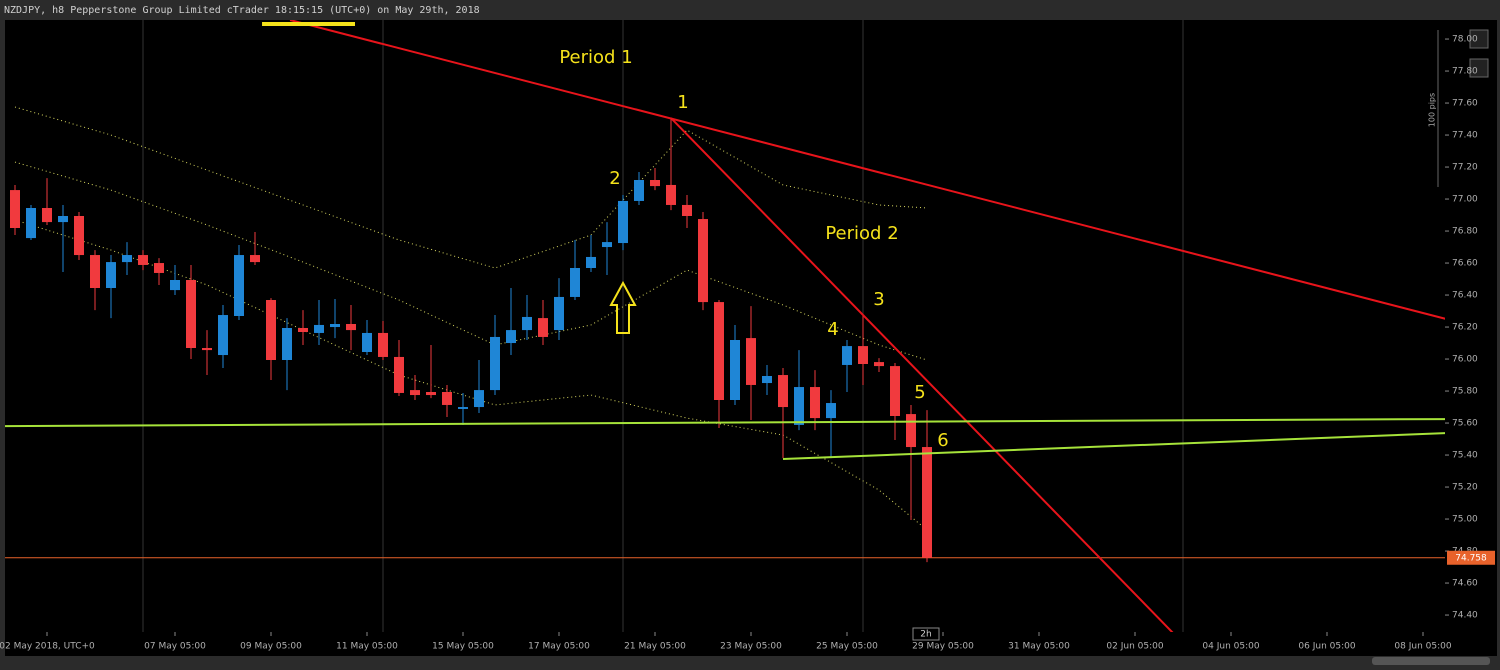  I want to click on x-tick-label: 31 May 05:00, so click(1039, 647).